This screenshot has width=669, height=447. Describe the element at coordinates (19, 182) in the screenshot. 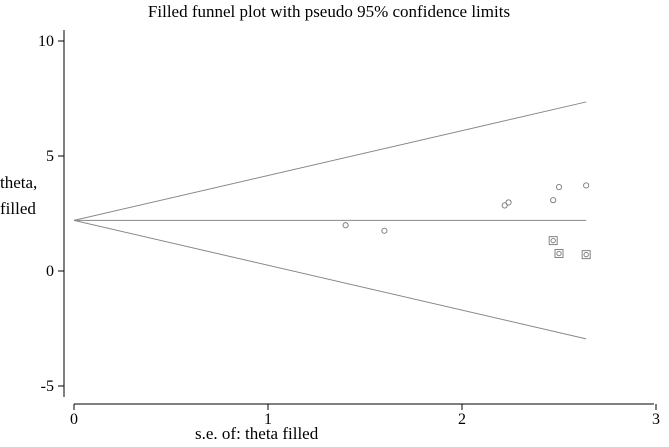

I see `y-axis-label-line-1: theta,` at that location.